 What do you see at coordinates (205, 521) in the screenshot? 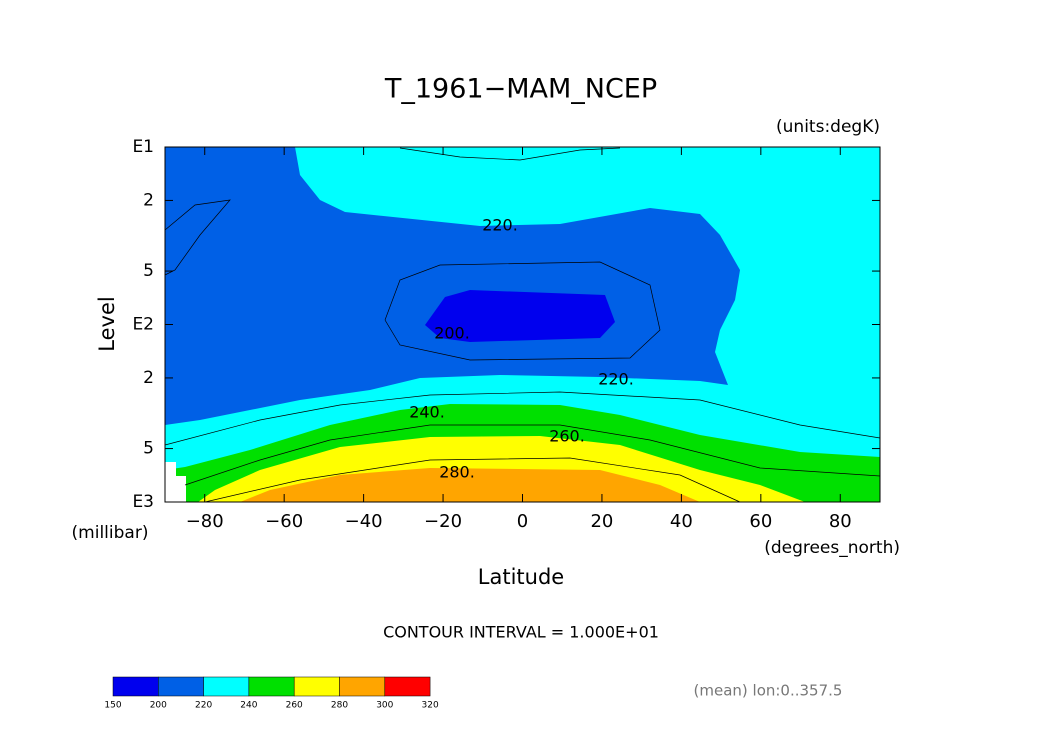
I see `x-tick-label: −80` at bounding box center [205, 521].